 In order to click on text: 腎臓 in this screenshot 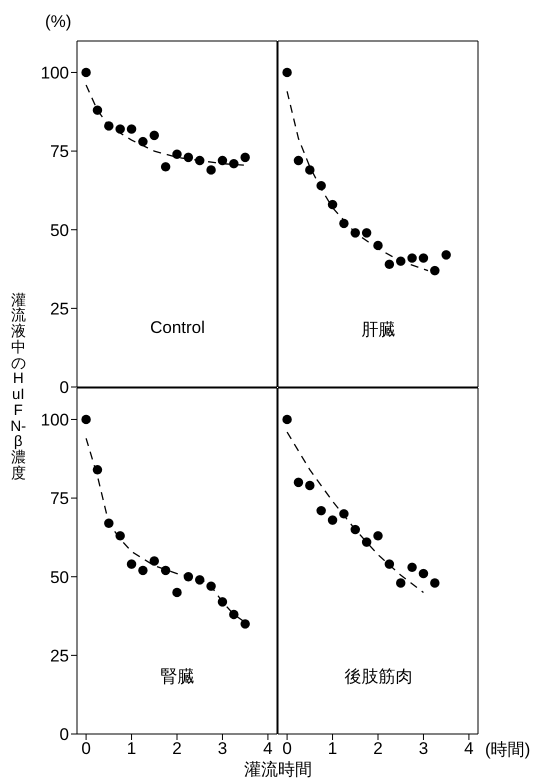, I will do `click(178, 677)`.